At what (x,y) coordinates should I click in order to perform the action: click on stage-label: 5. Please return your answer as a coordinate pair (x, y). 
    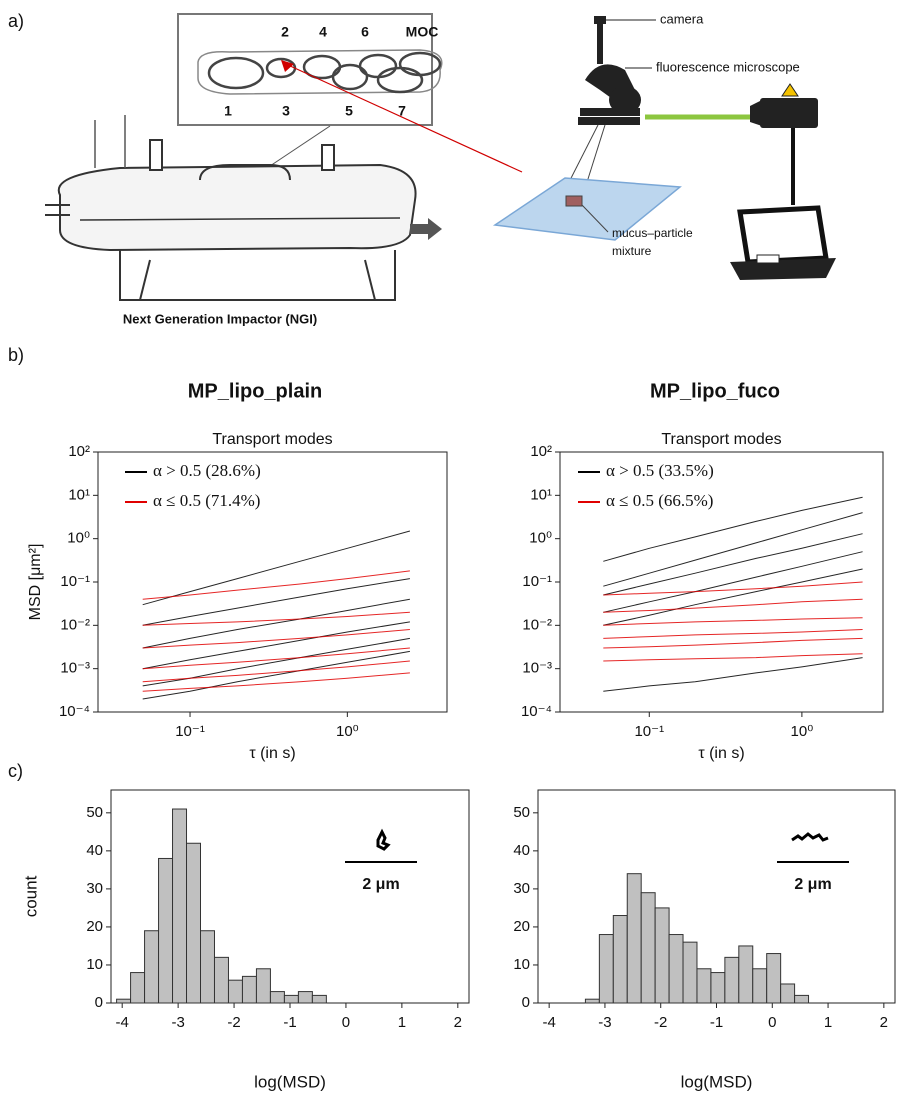
    Looking at the image, I should click on (349, 111).